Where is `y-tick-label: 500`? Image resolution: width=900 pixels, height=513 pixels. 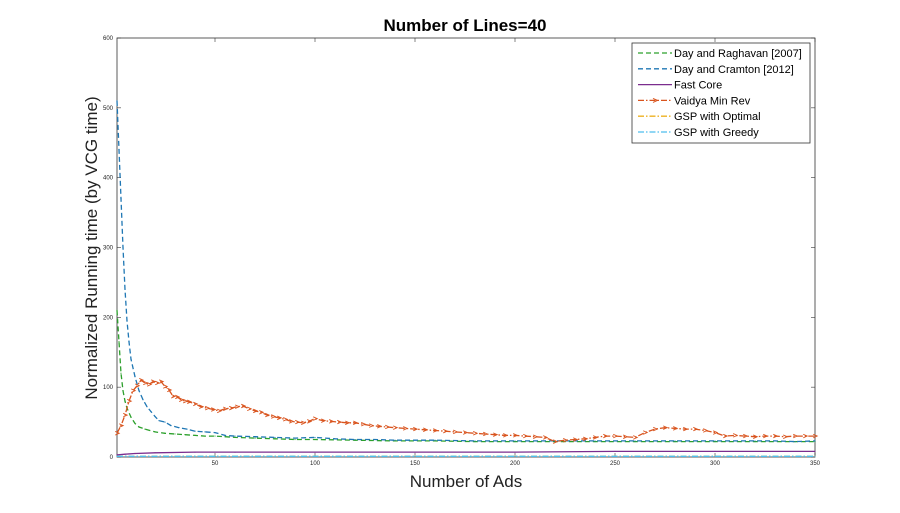 y-tick-label: 500 is located at coordinates (108, 109).